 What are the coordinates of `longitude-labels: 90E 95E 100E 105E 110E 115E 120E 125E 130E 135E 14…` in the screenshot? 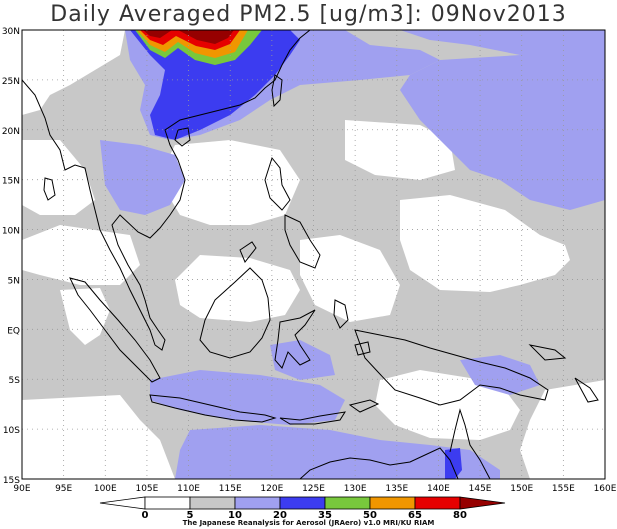 It's located at (314, 489).